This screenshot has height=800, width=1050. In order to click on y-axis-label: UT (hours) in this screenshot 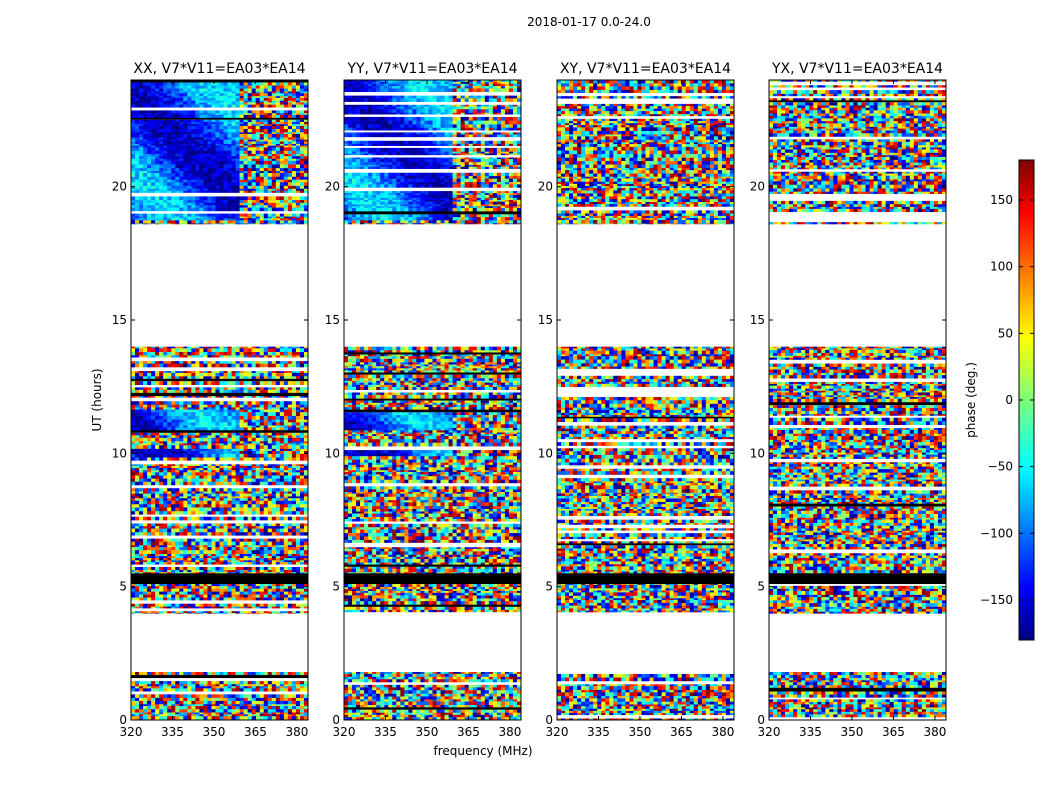, I will do `click(97, 399)`.